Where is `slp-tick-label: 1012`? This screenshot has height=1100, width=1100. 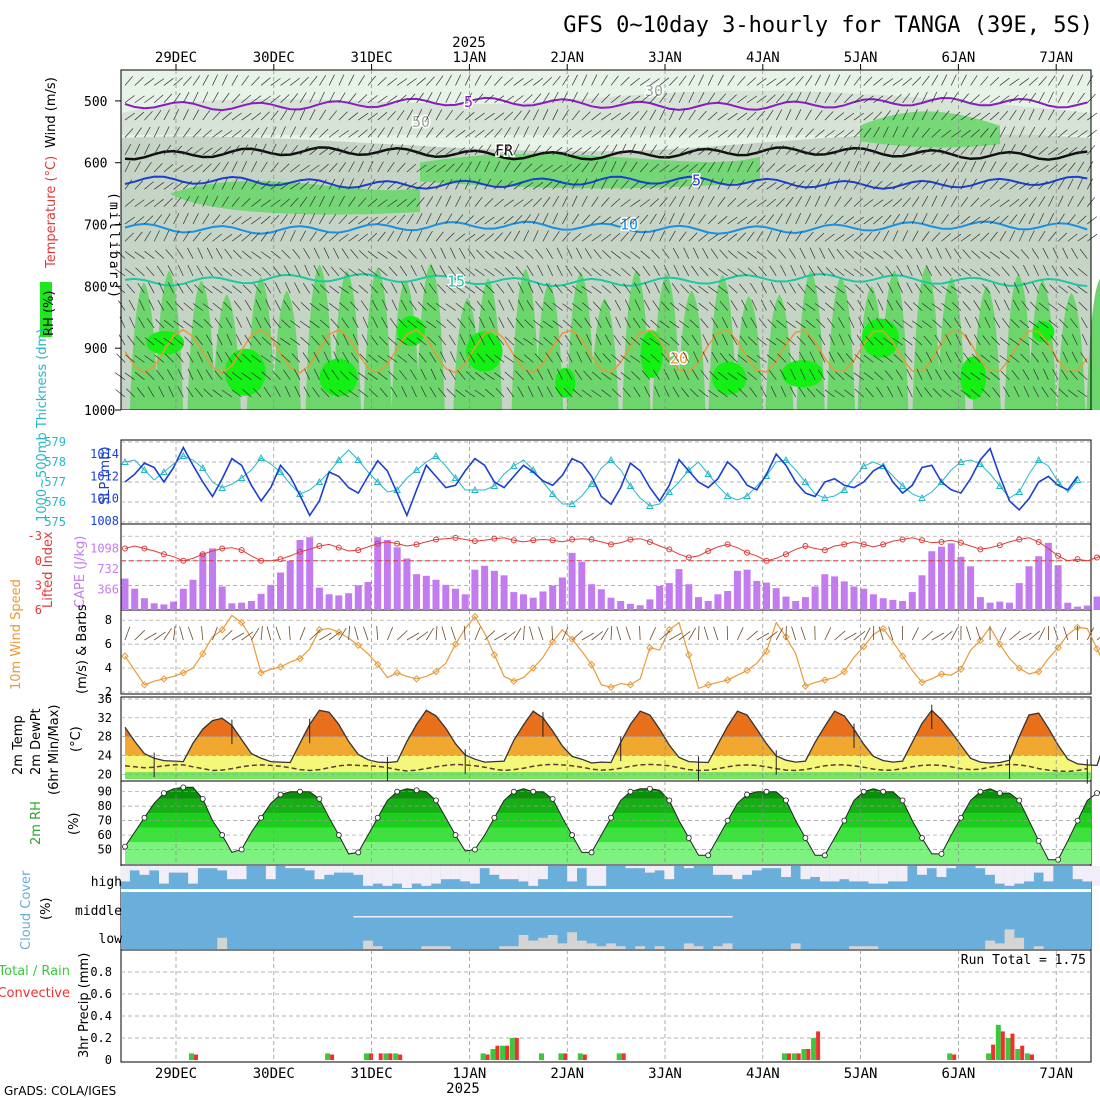 slp-tick-label: 1012 is located at coordinates (104, 476).